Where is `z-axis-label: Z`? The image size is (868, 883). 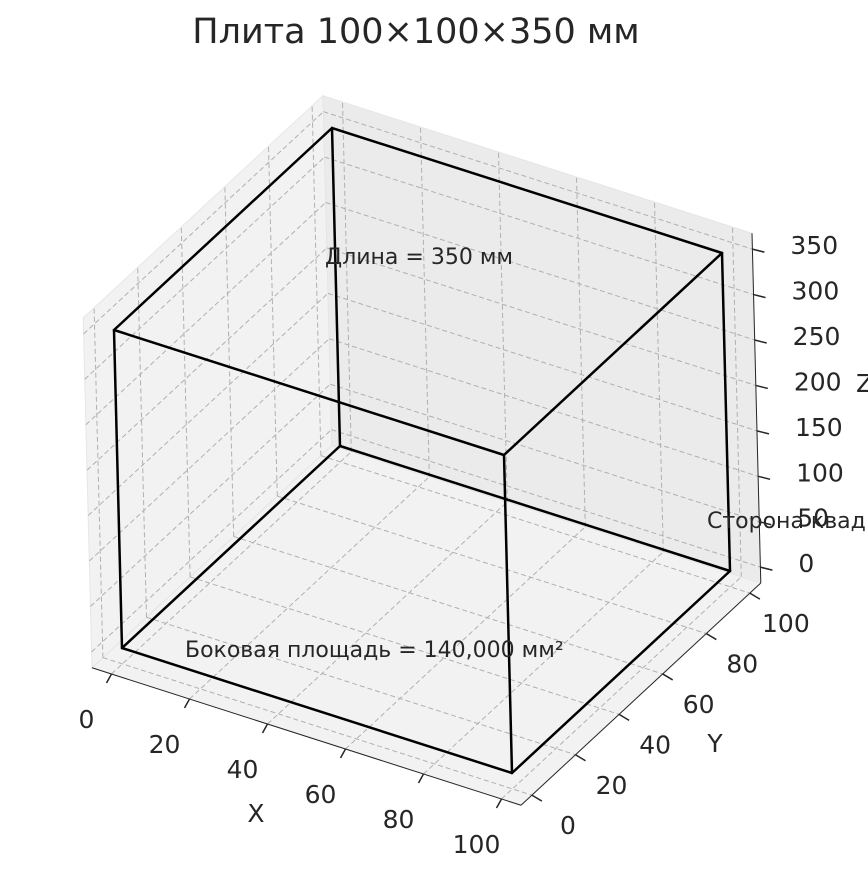
z-axis-label: Z is located at coordinates (862, 383).